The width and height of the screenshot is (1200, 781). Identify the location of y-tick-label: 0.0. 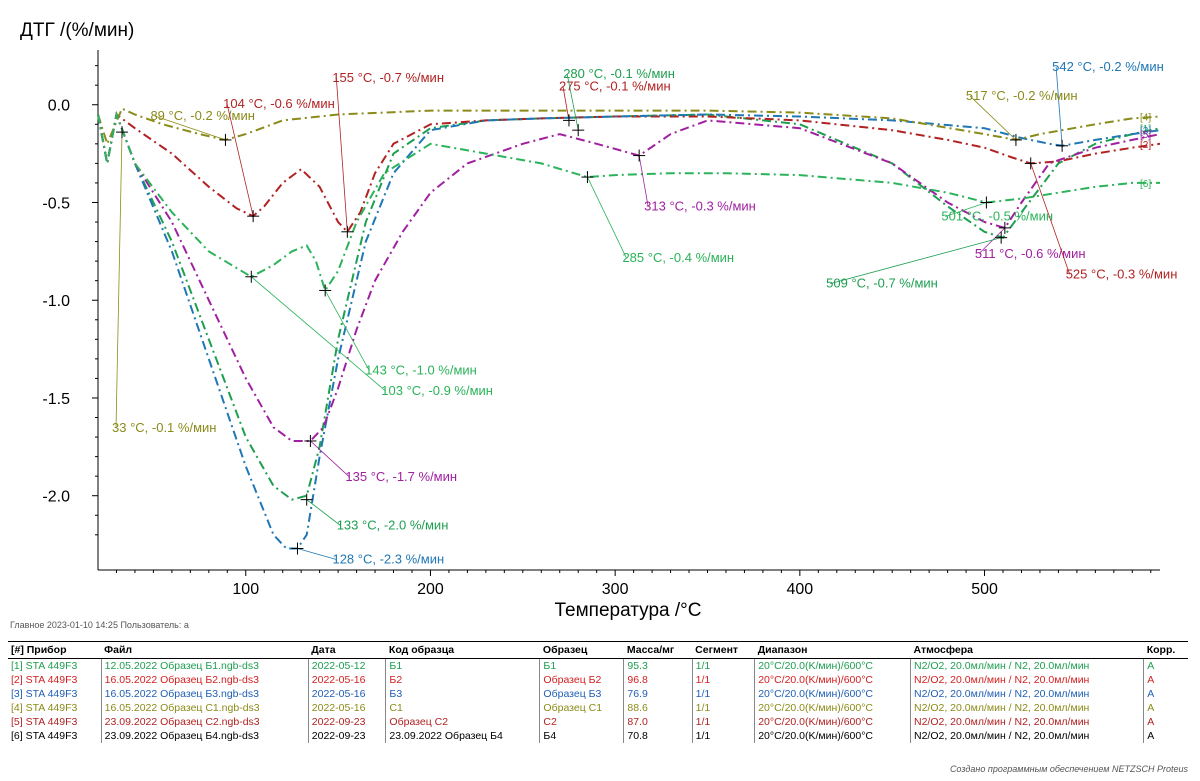
(59, 106).